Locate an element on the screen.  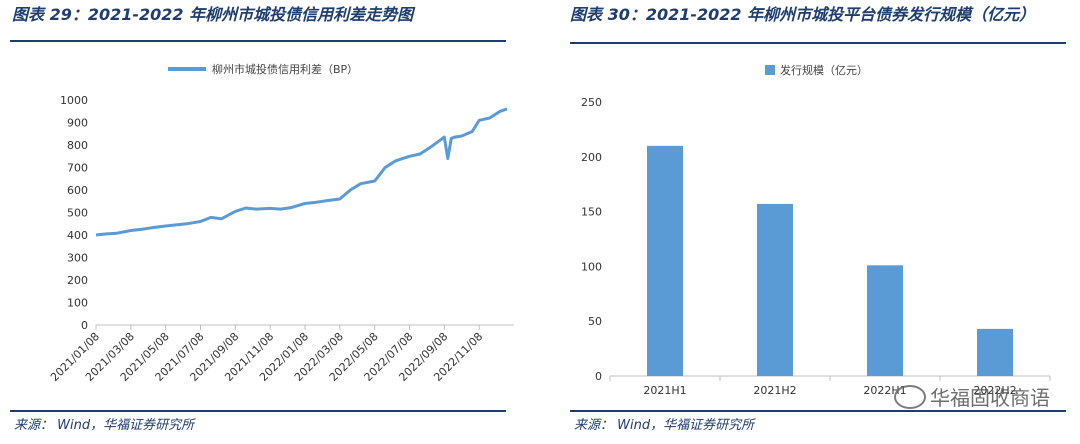
line-chart-title: 图表 29：2021-2022 年柳州市城投债信用利差走势图 is located at coordinates (213, 14).